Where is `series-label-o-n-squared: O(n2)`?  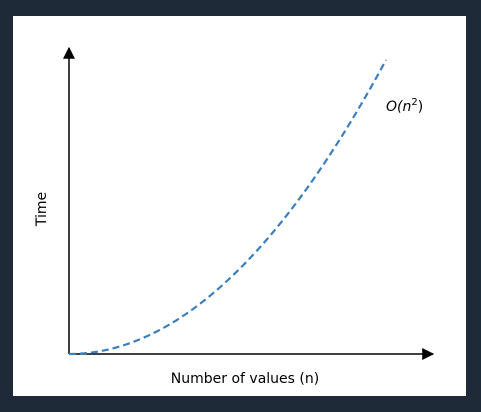
series-label-o-n-squared: O(n2) is located at coordinates (404, 106).